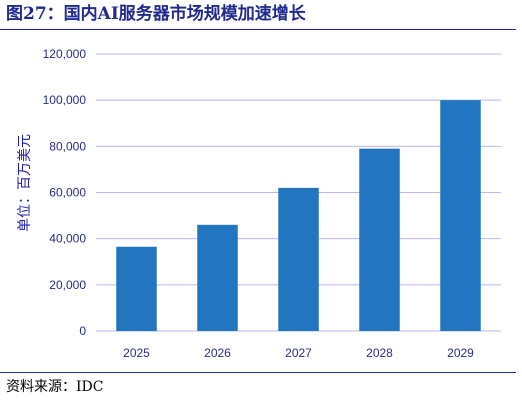 This screenshot has width=522, height=404. What do you see at coordinates (82, 331) in the screenshot?
I see `y-tick-label: 0` at bounding box center [82, 331].